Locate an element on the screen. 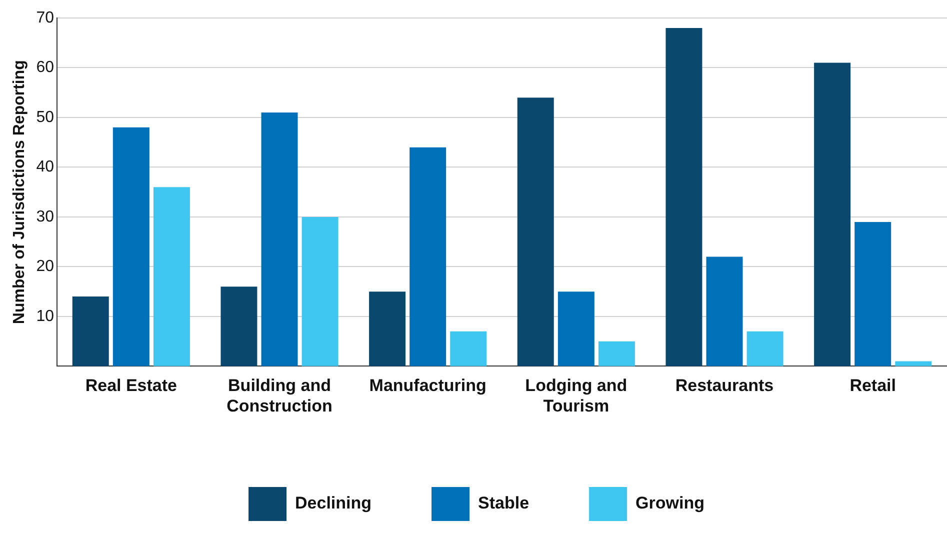  x-tick-label: Manufacturing is located at coordinates (427, 386).